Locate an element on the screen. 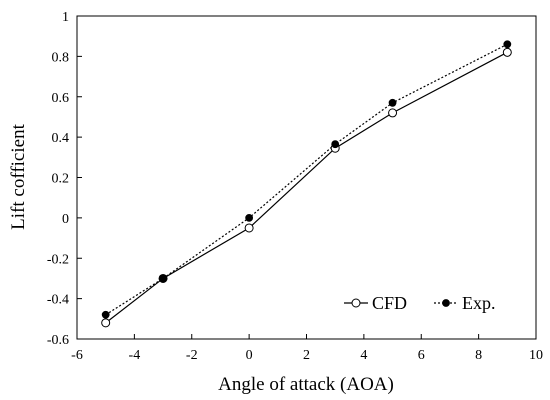 This screenshot has width=550, height=400. x-axis-ticks: -6 -4 -2 0 2 4 6 8 10 is located at coordinates (307, 348).